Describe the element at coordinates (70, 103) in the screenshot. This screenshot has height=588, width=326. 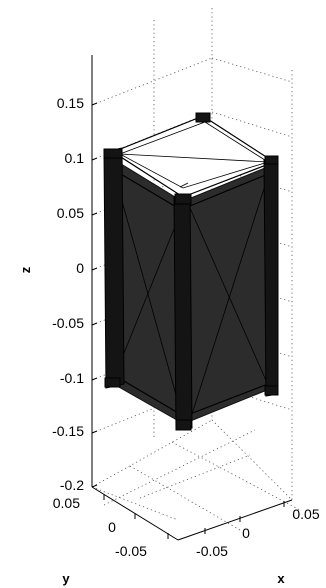
I see `z-tick-label: 0.15` at that location.